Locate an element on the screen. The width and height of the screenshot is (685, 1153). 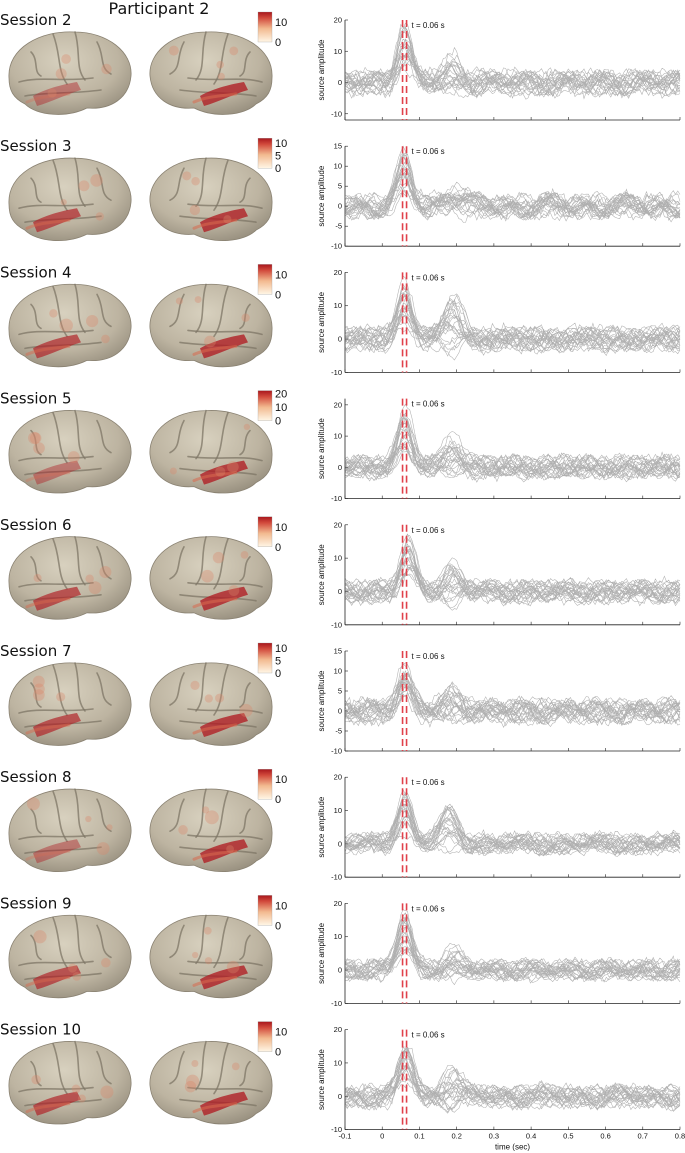
plot-axes: 20 10 0 -10 source amplitude is located at coordinates (499, 322).